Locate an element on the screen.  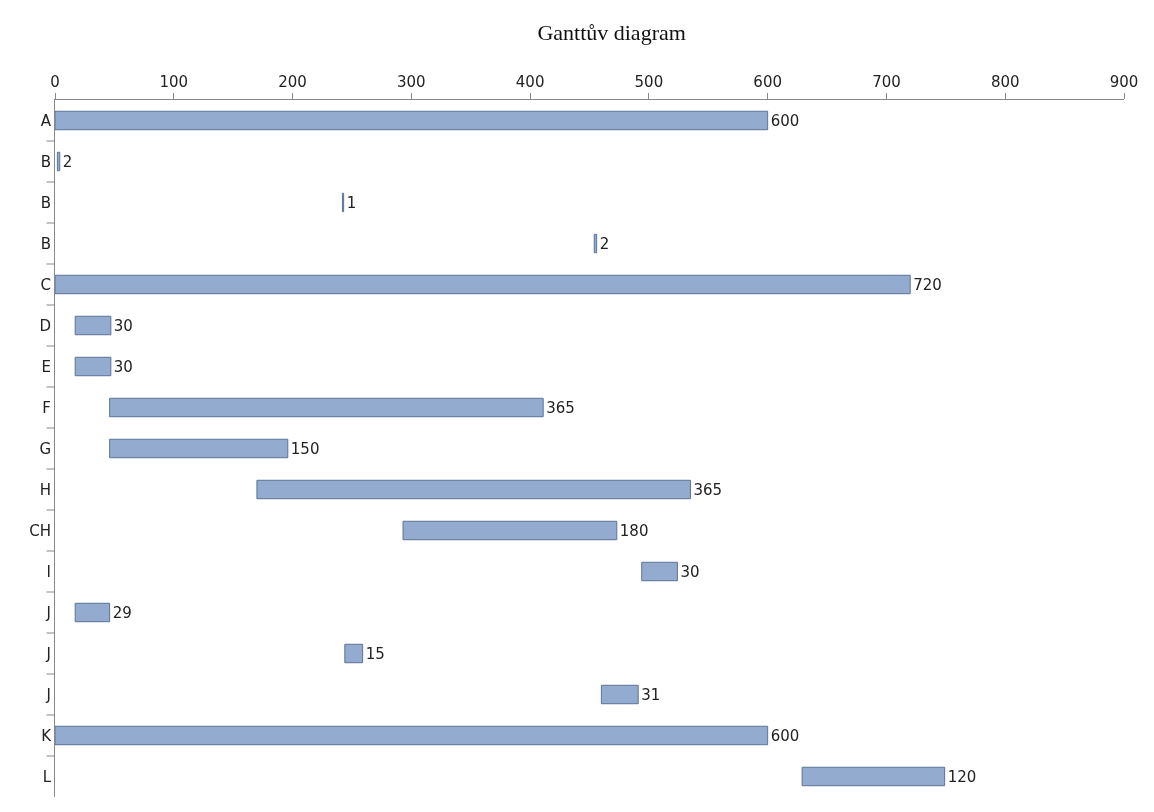
x-tick-label: 200 is located at coordinates (292, 82).